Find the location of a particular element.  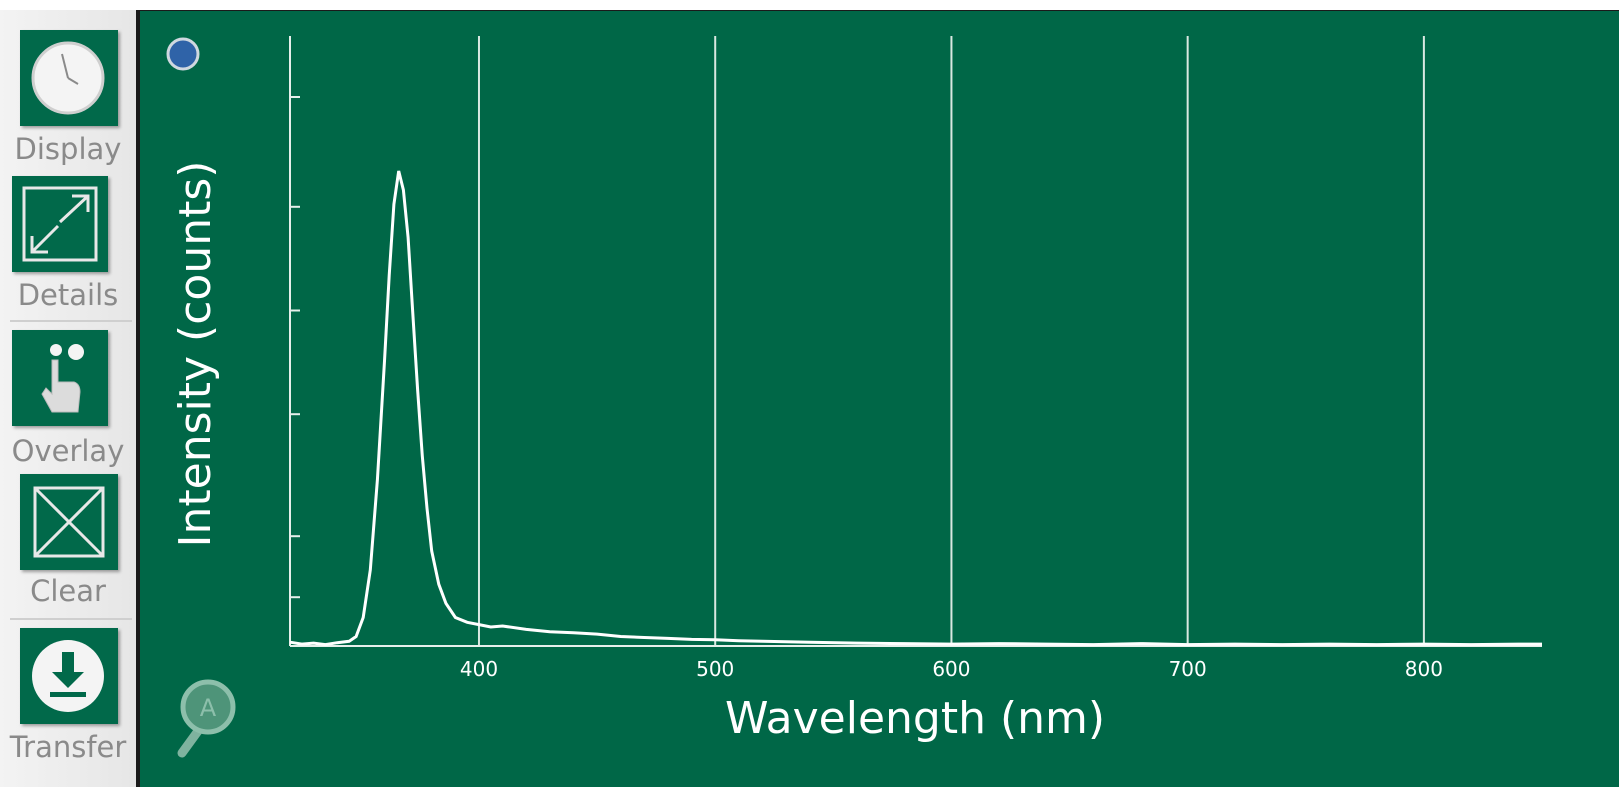

x-tick-labels: 400 500 600 700 800 is located at coordinates (951, 669).